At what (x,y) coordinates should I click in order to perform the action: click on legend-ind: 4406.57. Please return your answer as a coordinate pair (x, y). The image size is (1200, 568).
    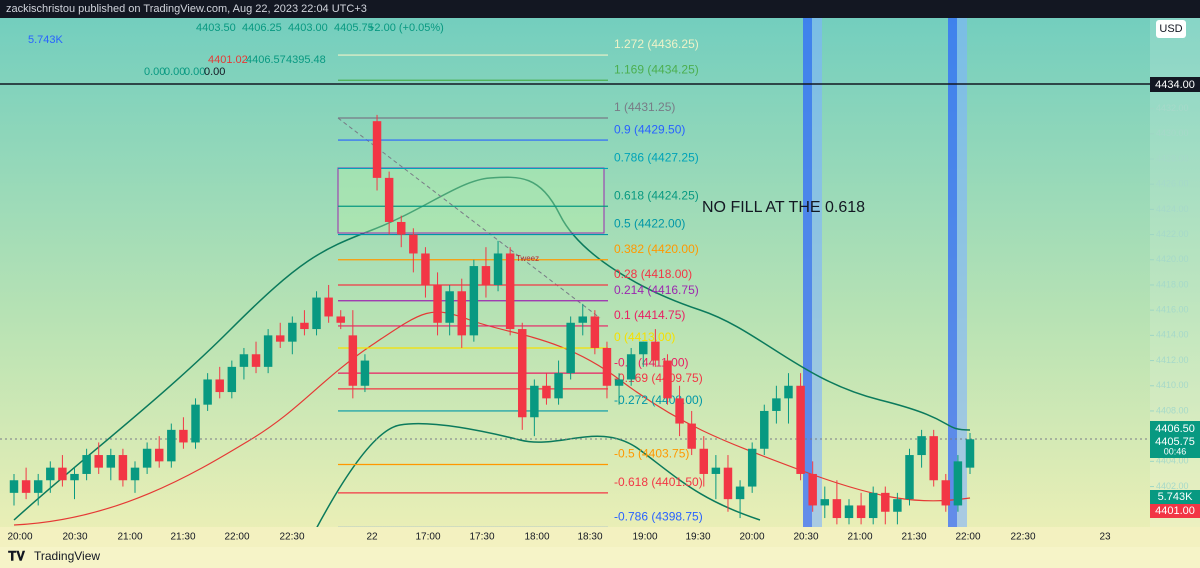
    Looking at the image, I should click on (266, 60).